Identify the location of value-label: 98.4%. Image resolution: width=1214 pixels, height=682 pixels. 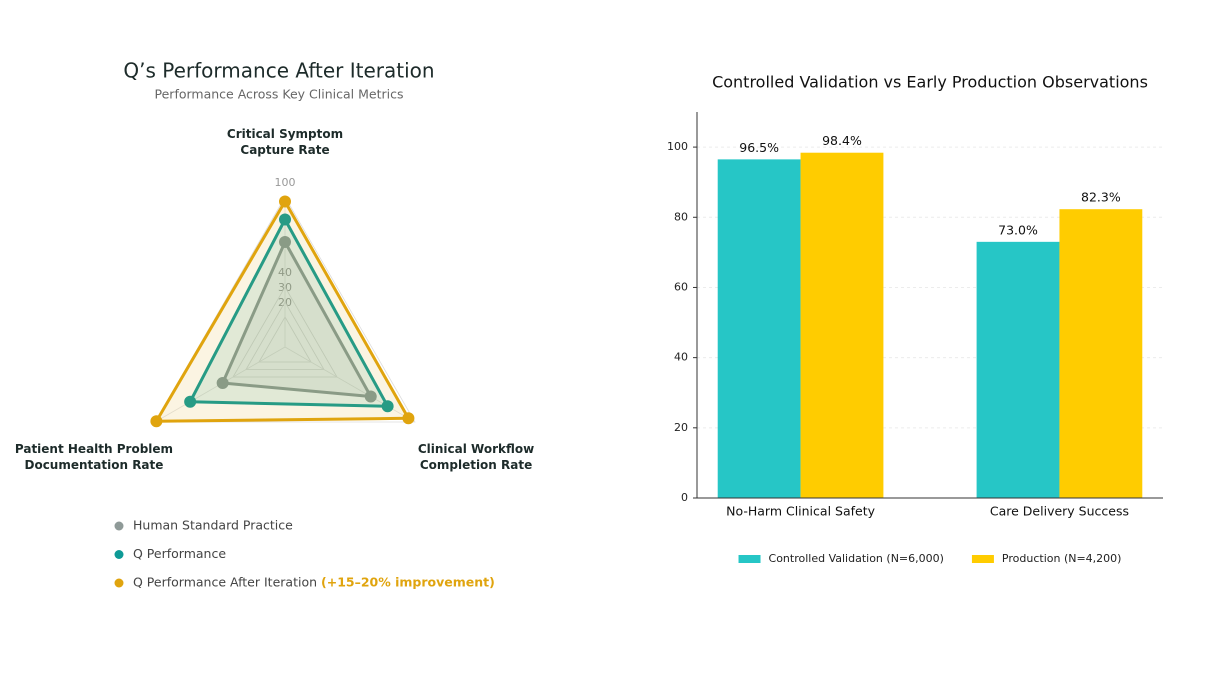
(842, 140).